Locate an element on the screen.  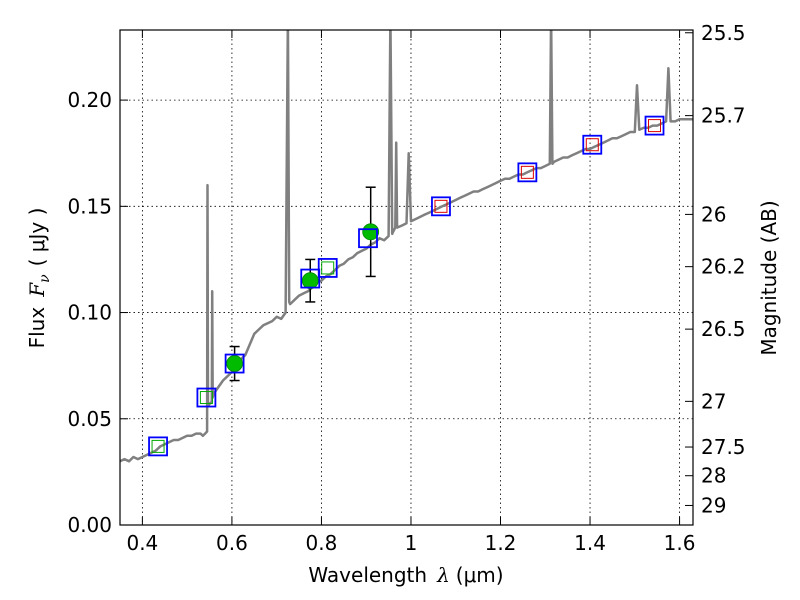
mag-tick-label: 25.7 is located at coordinates (723, 116).